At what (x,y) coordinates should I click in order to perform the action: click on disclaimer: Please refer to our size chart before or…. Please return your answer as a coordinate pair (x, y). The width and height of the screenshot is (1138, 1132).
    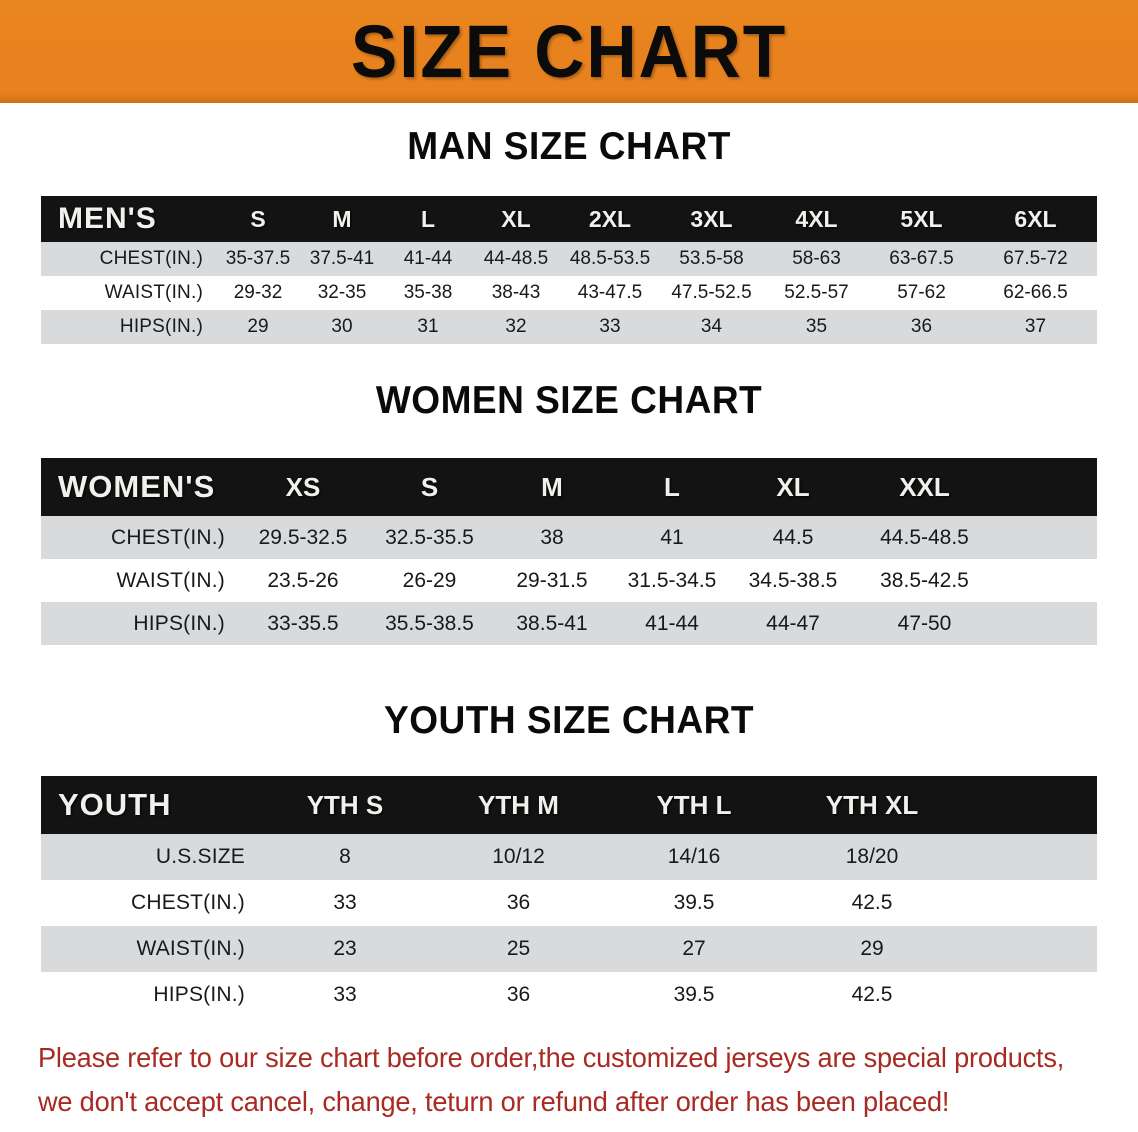
    Looking at the image, I should click on (557, 1080).